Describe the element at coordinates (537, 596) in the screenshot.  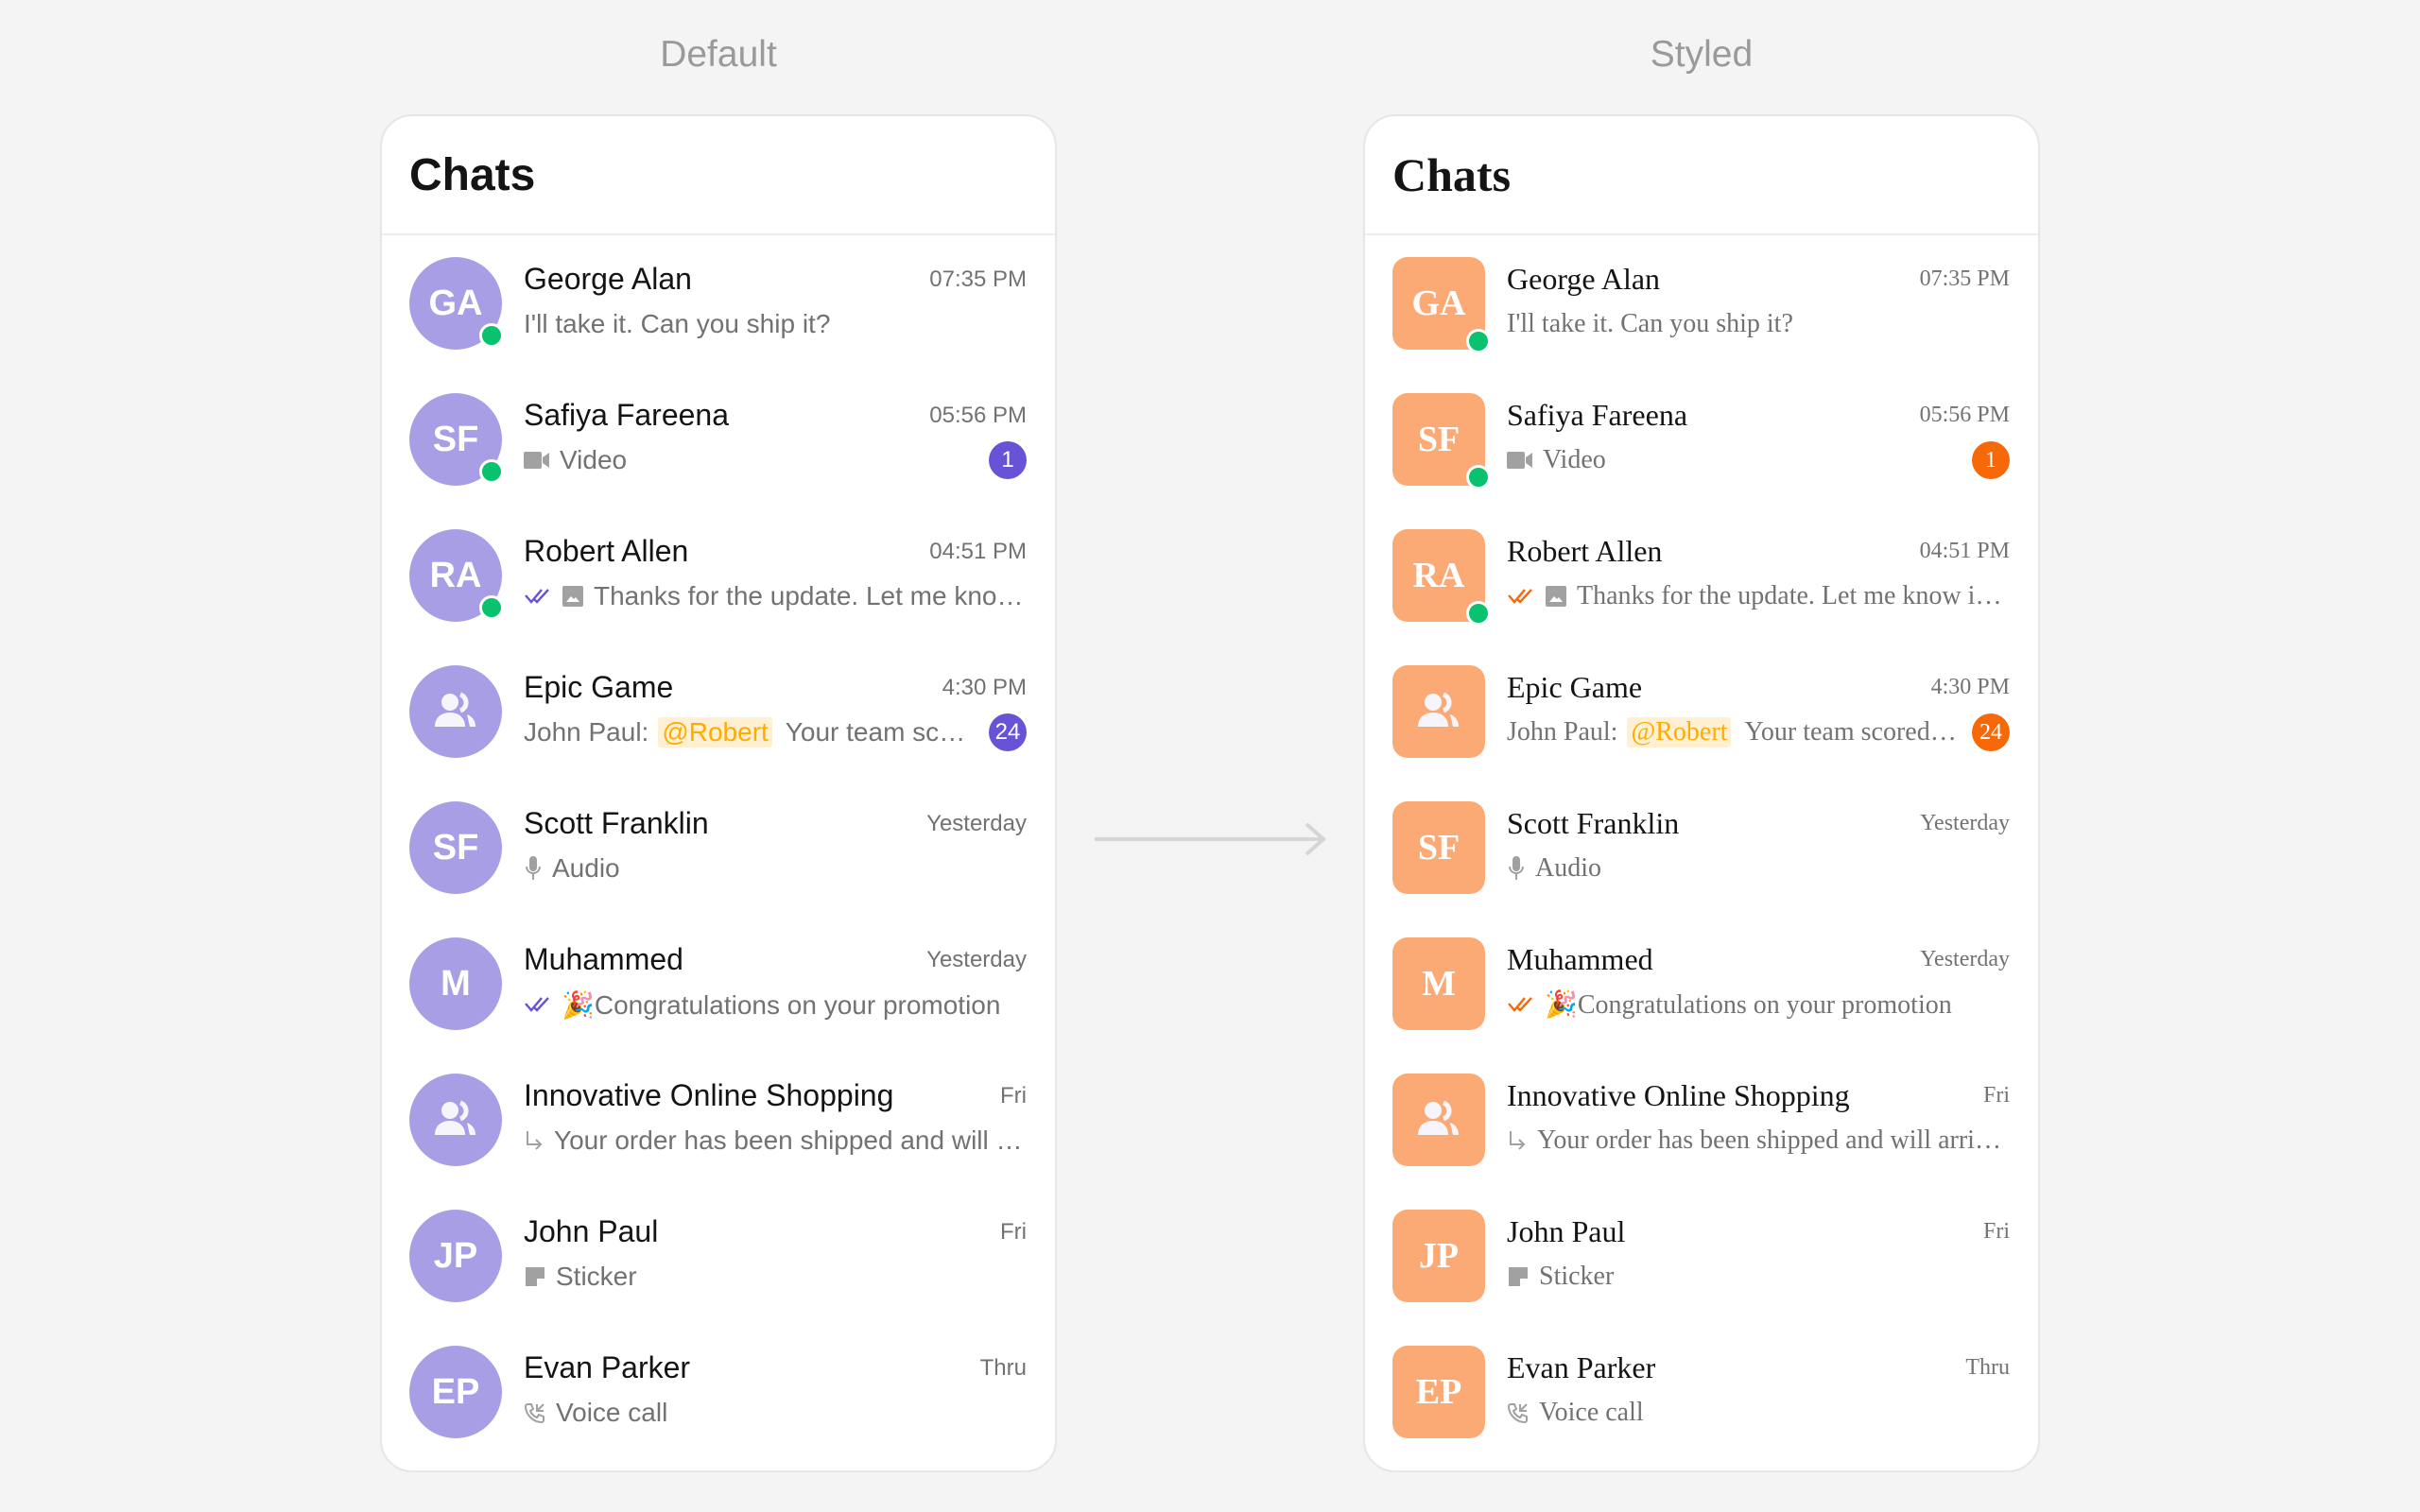
I see `read-receipt-icon` at that location.